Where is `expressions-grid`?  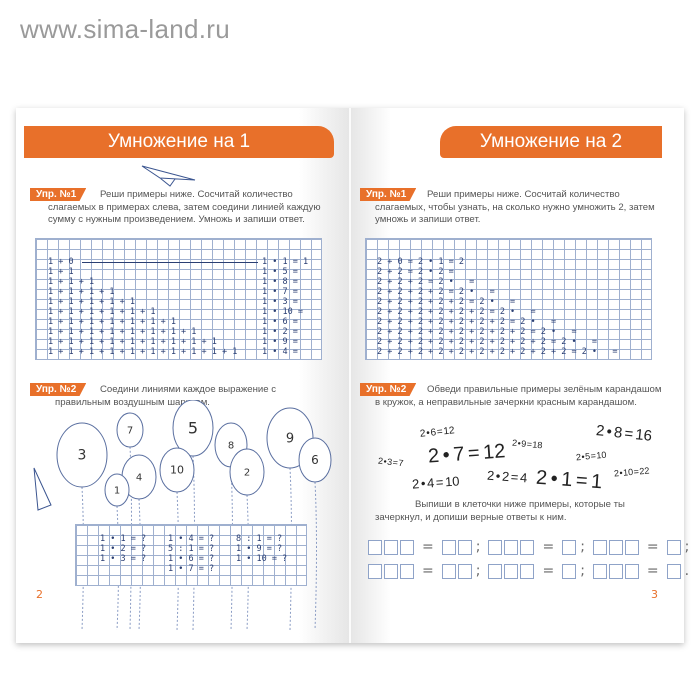 expressions-grid is located at coordinates (191, 555).